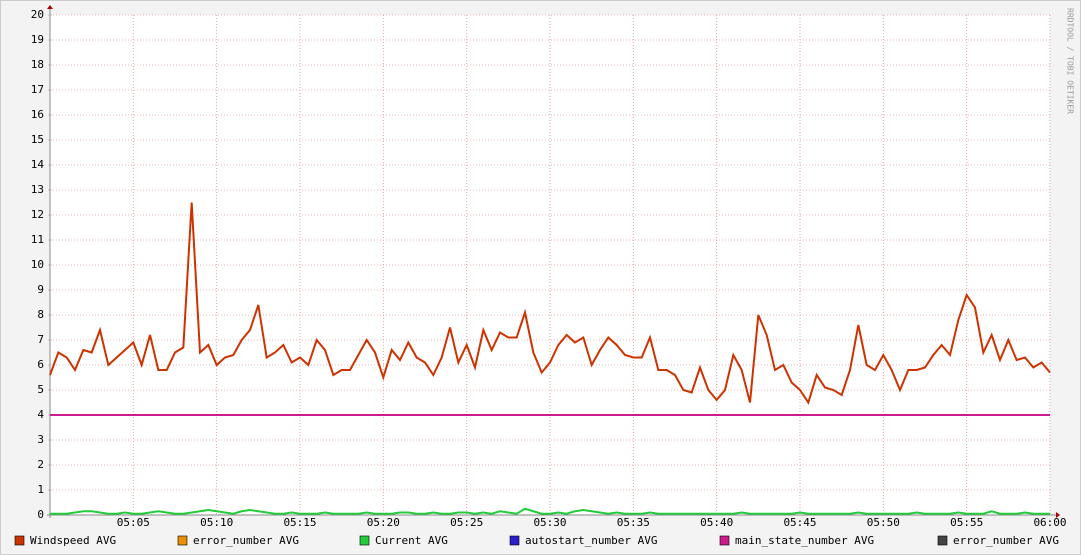 Image resolution: width=1081 pixels, height=555 pixels. What do you see at coordinates (549, 522) in the screenshot?
I see `x-tick-label: 05:30` at bounding box center [549, 522].